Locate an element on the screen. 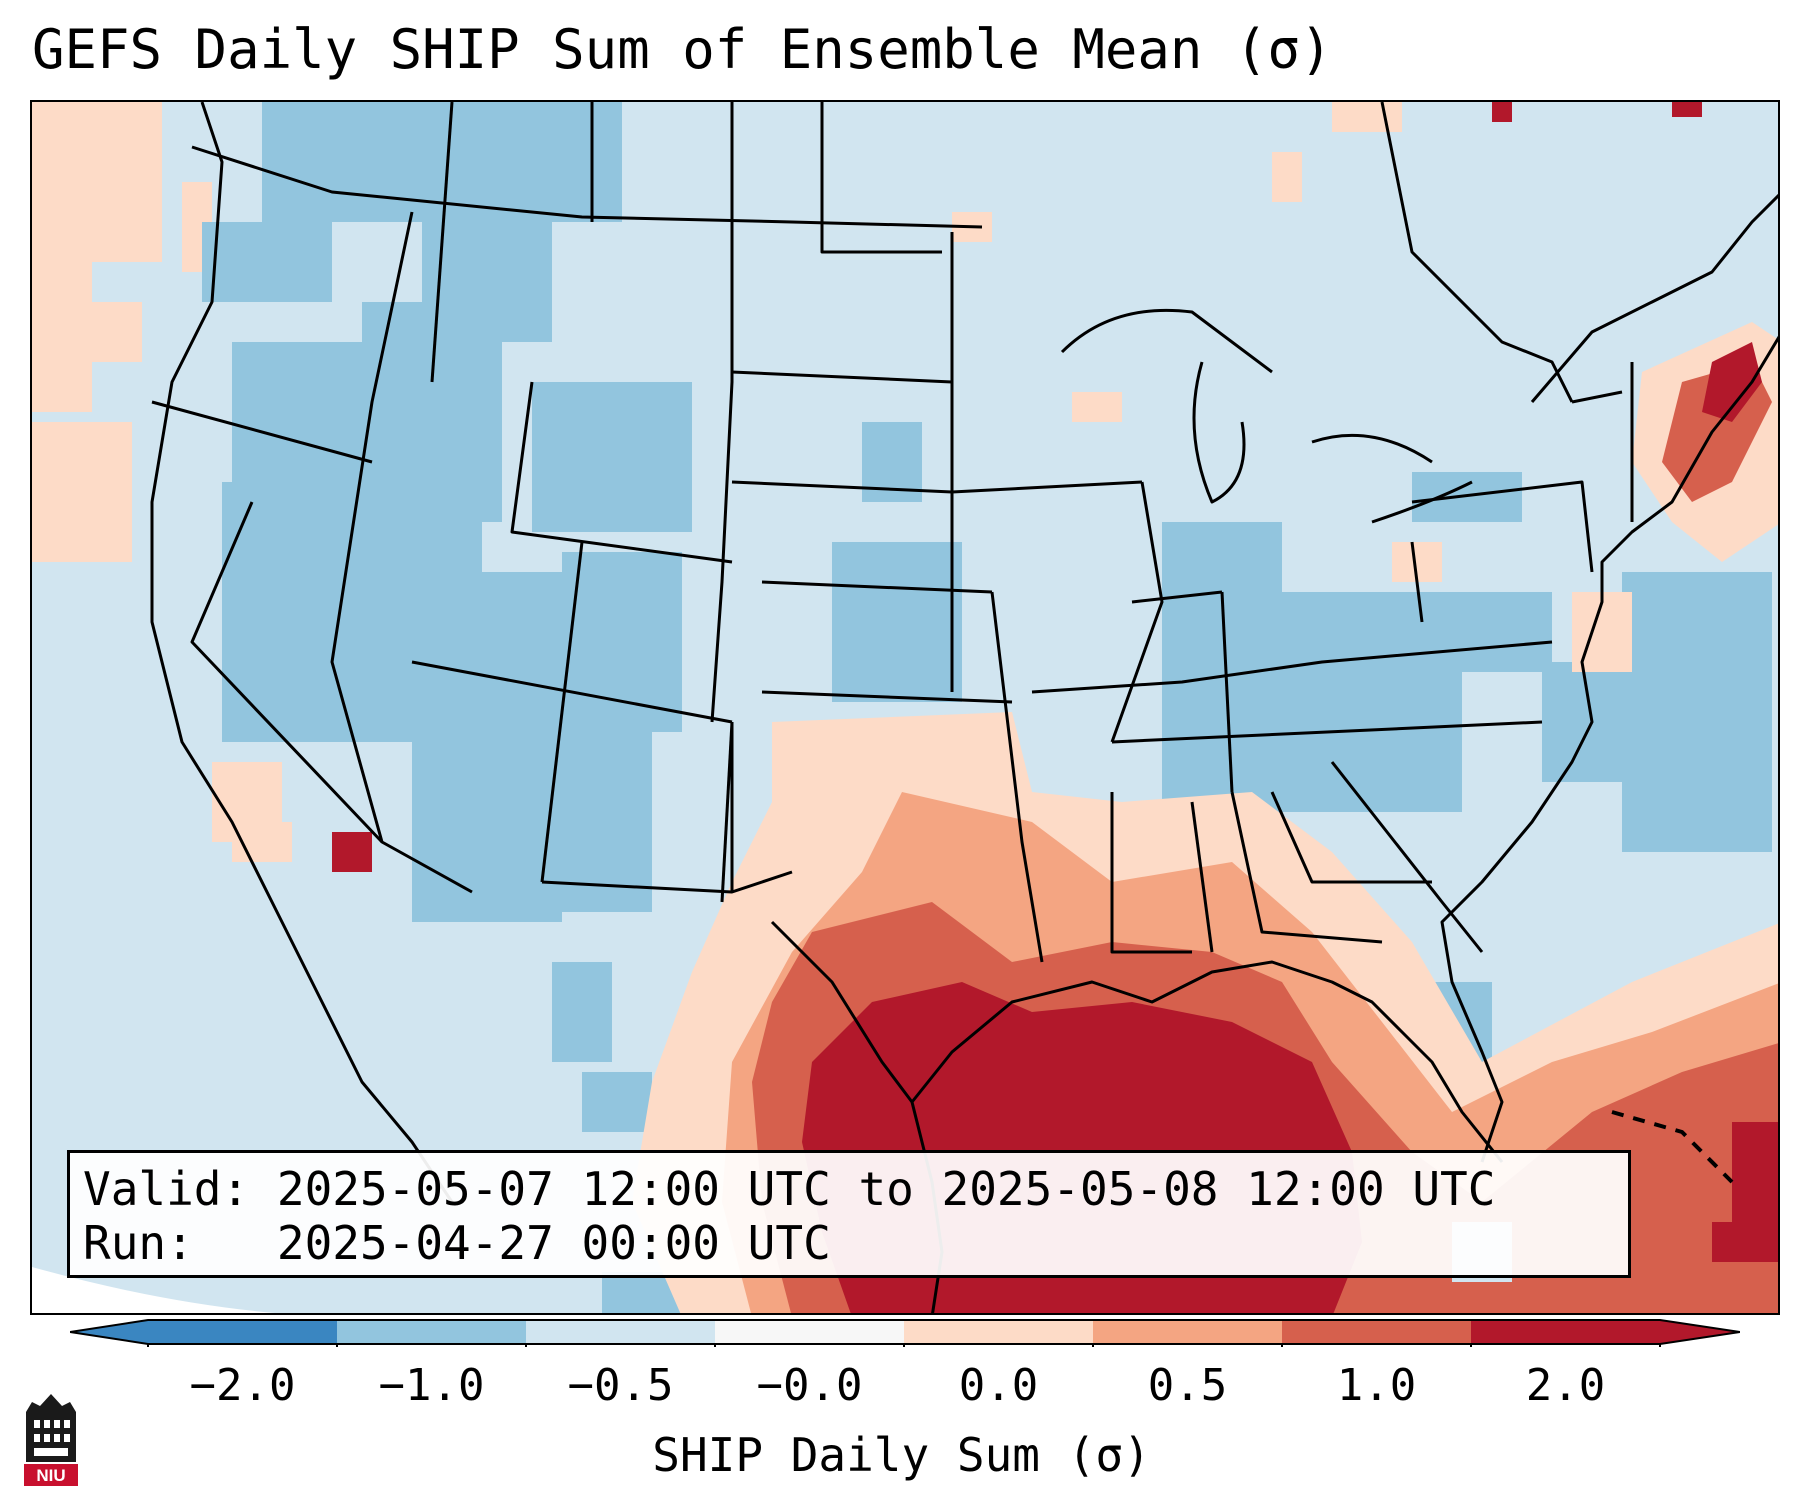 The height and width of the screenshot is (1506, 1803). colorbar-tick-label: 2.0 is located at coordinates (1565, 1385).